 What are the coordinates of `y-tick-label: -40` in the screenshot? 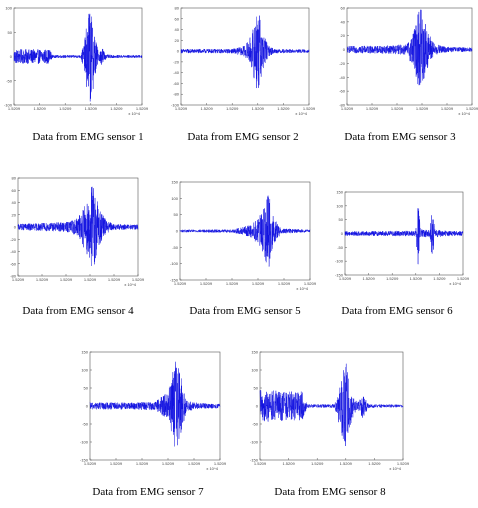 It's located at (13, 251).